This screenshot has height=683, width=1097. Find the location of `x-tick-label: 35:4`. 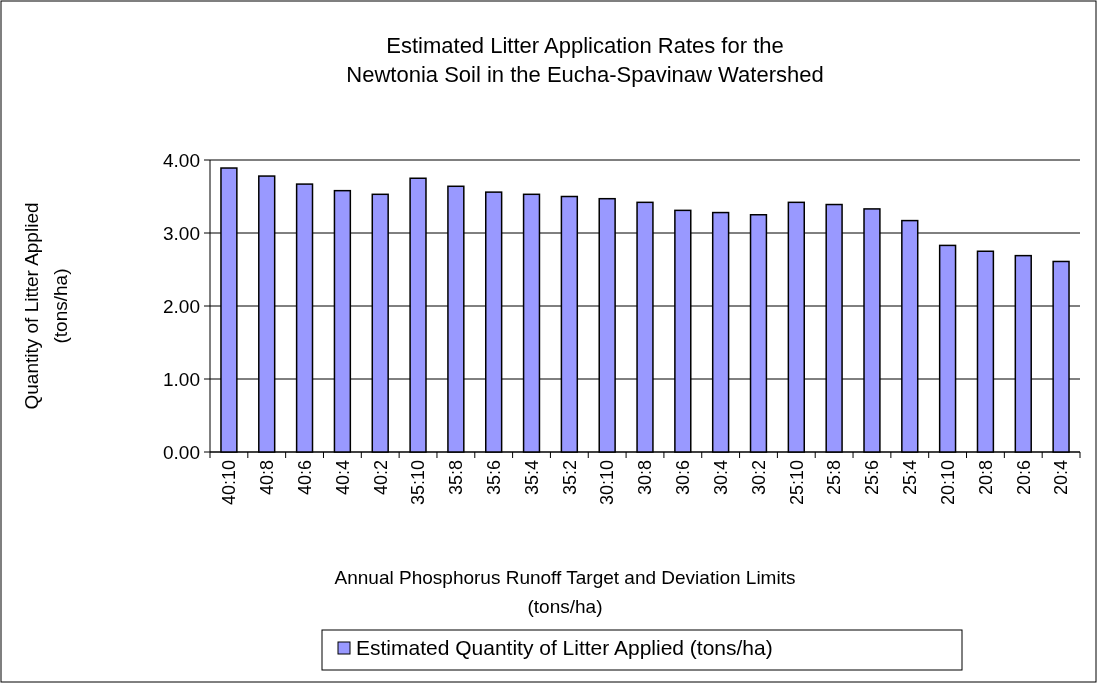

x-tick-label: 35:4 is located at coordinates (531, 478).